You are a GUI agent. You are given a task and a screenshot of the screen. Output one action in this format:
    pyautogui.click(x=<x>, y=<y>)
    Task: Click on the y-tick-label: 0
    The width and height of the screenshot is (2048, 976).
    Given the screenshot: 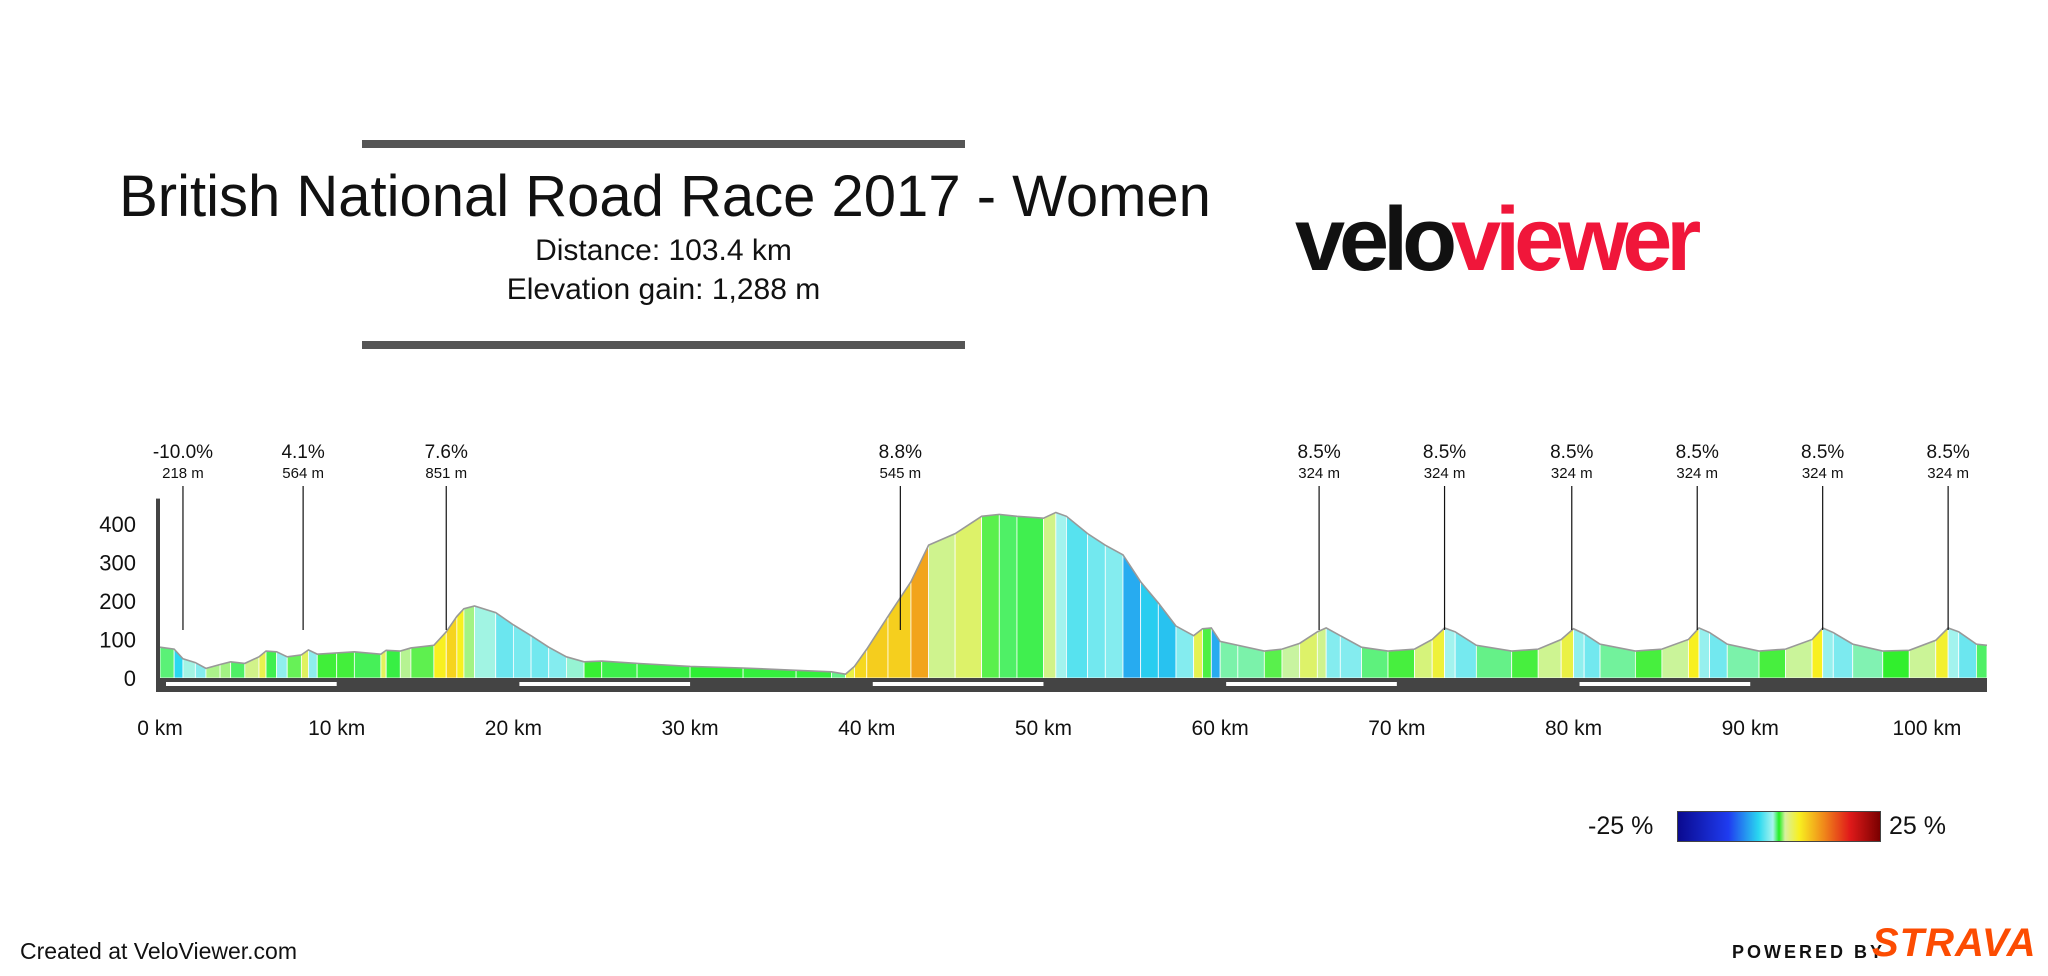 What is the action you would take?
    pyautogui.click(x=130, y=678)
    